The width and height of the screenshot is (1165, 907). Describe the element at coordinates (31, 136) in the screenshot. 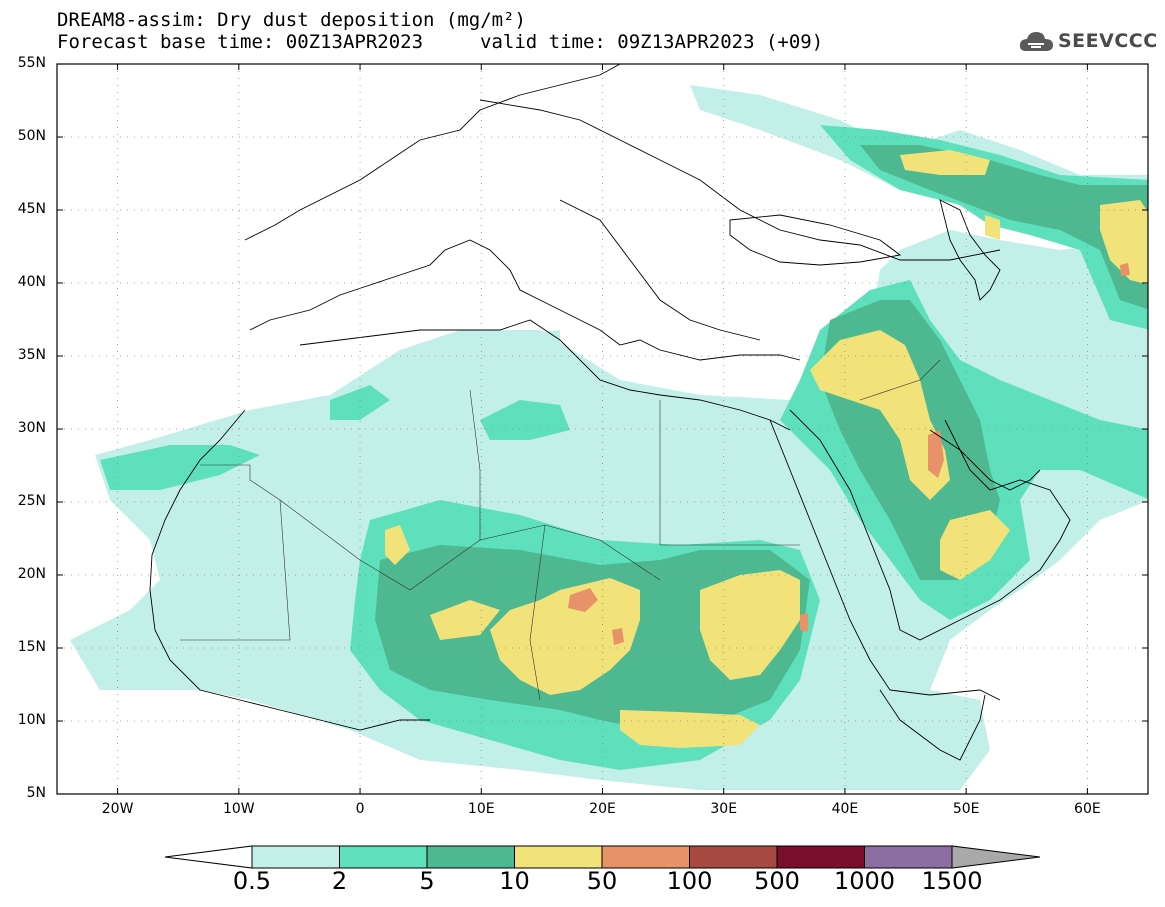

I see `lat-label: 50N` at that location.